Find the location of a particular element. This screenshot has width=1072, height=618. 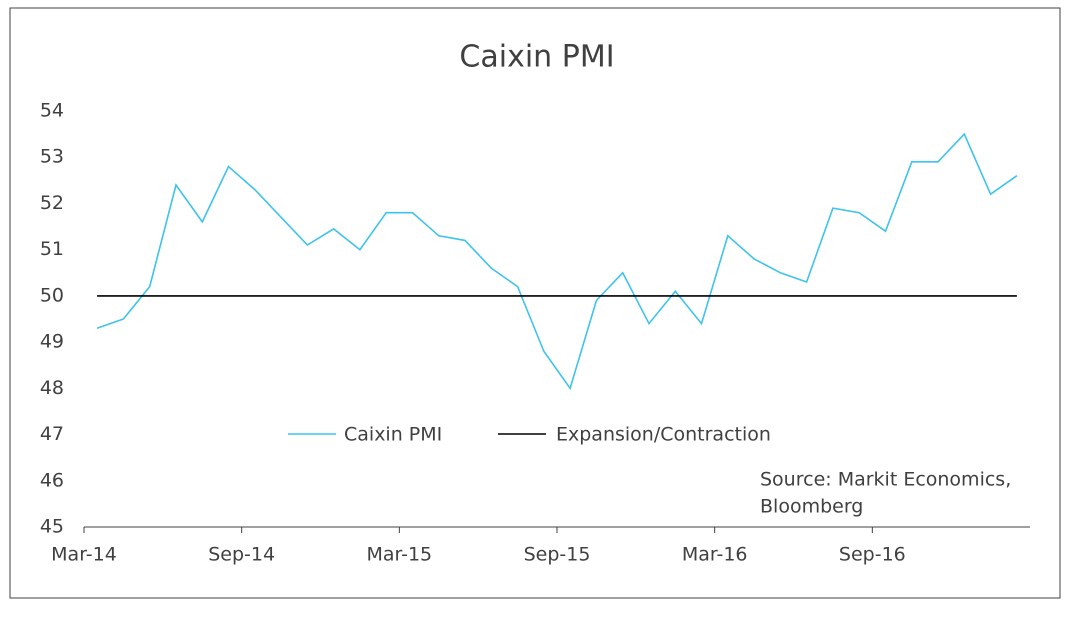

legend-label: Expansion/Contraction is located at coordinates (663, 435).